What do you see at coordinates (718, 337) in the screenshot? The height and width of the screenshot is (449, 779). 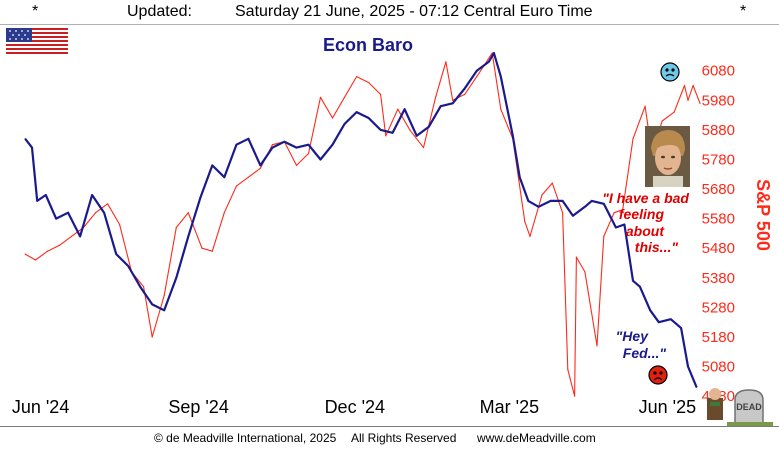 I see `y-tick-label: 5180` at bounding box center [718, 337].